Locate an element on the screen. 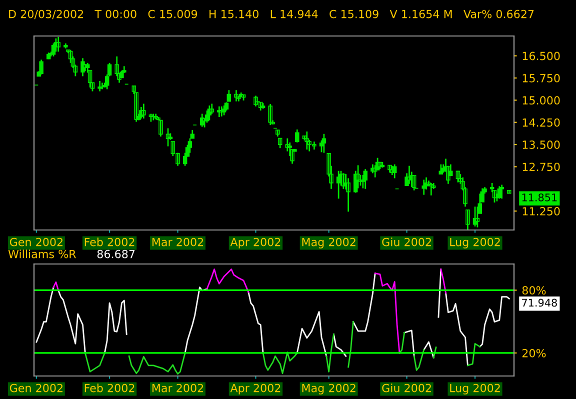 The width and height of the screenshot is (576, 399). y-tick-label: 11.250 is located at coordinates (541, 211).